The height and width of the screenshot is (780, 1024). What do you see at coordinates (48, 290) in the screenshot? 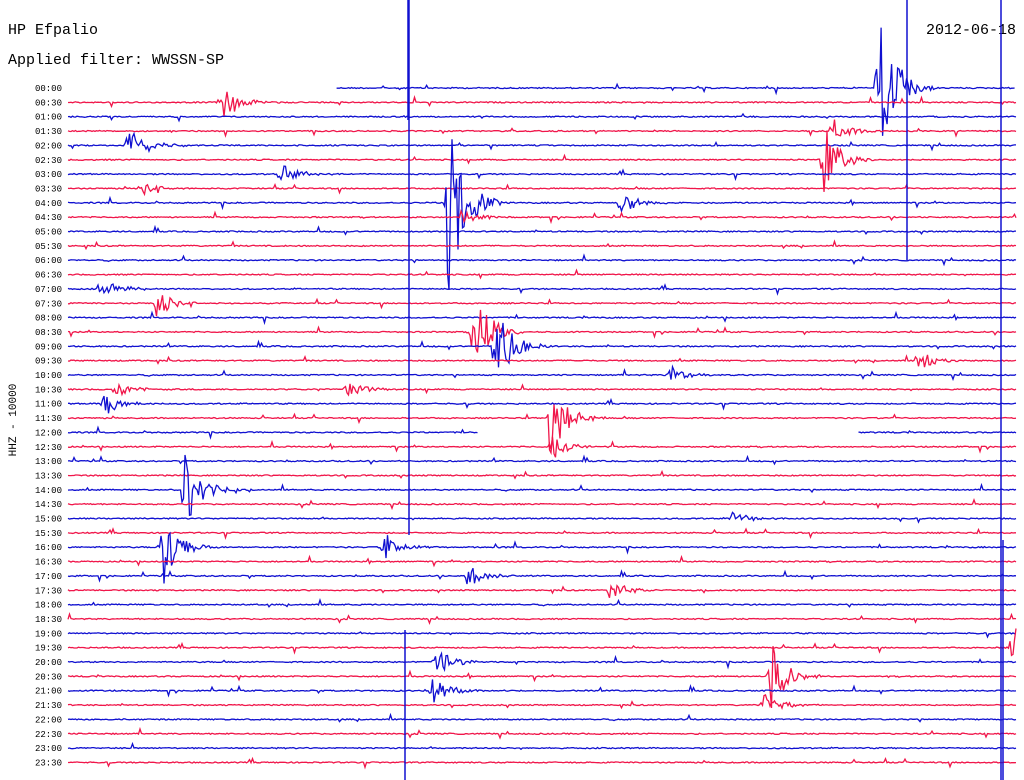
I see `row-time-label: 07:00` at bounding box center [48, 290].